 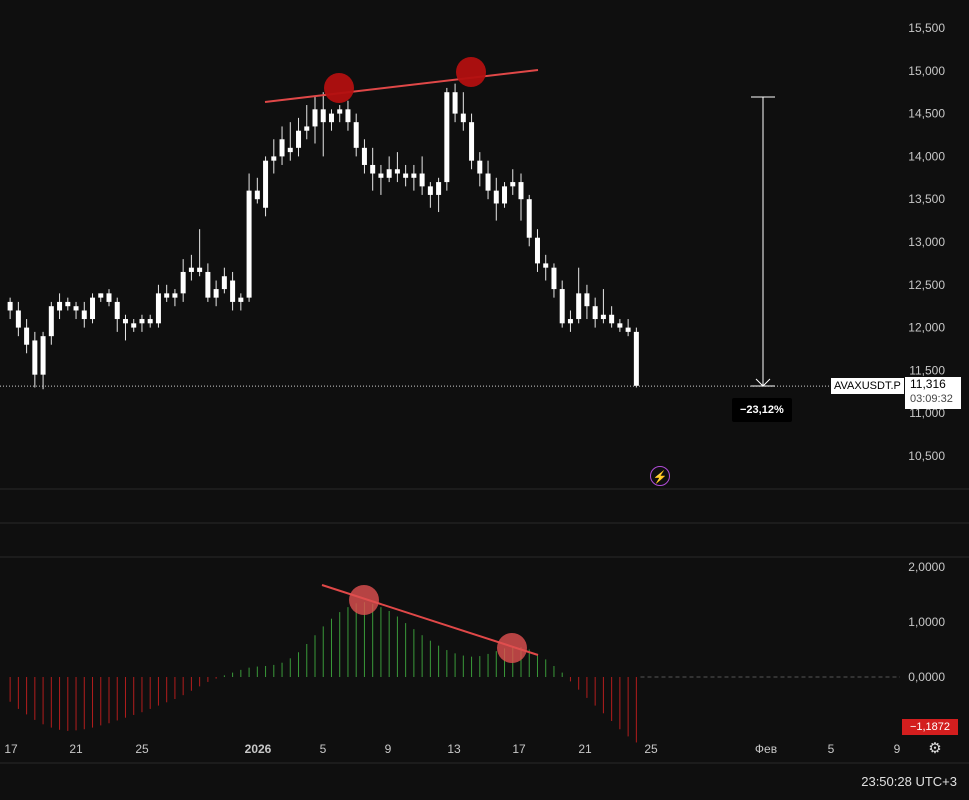 I want to click on price-tick-label: 14,500, so click(x=926, y=114).